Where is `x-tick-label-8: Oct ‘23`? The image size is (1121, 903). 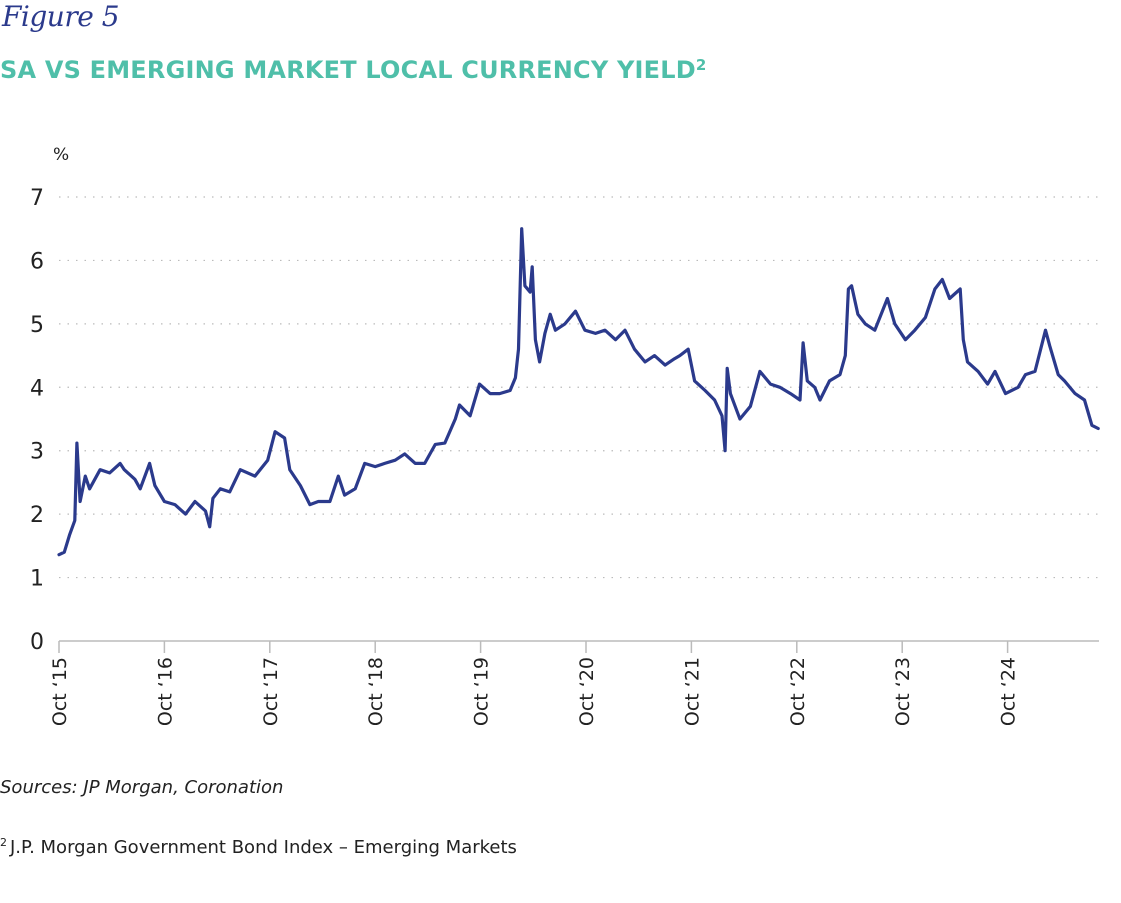 x-tick-label-8: Oct ‘23 is located at coordinates (903, 691).